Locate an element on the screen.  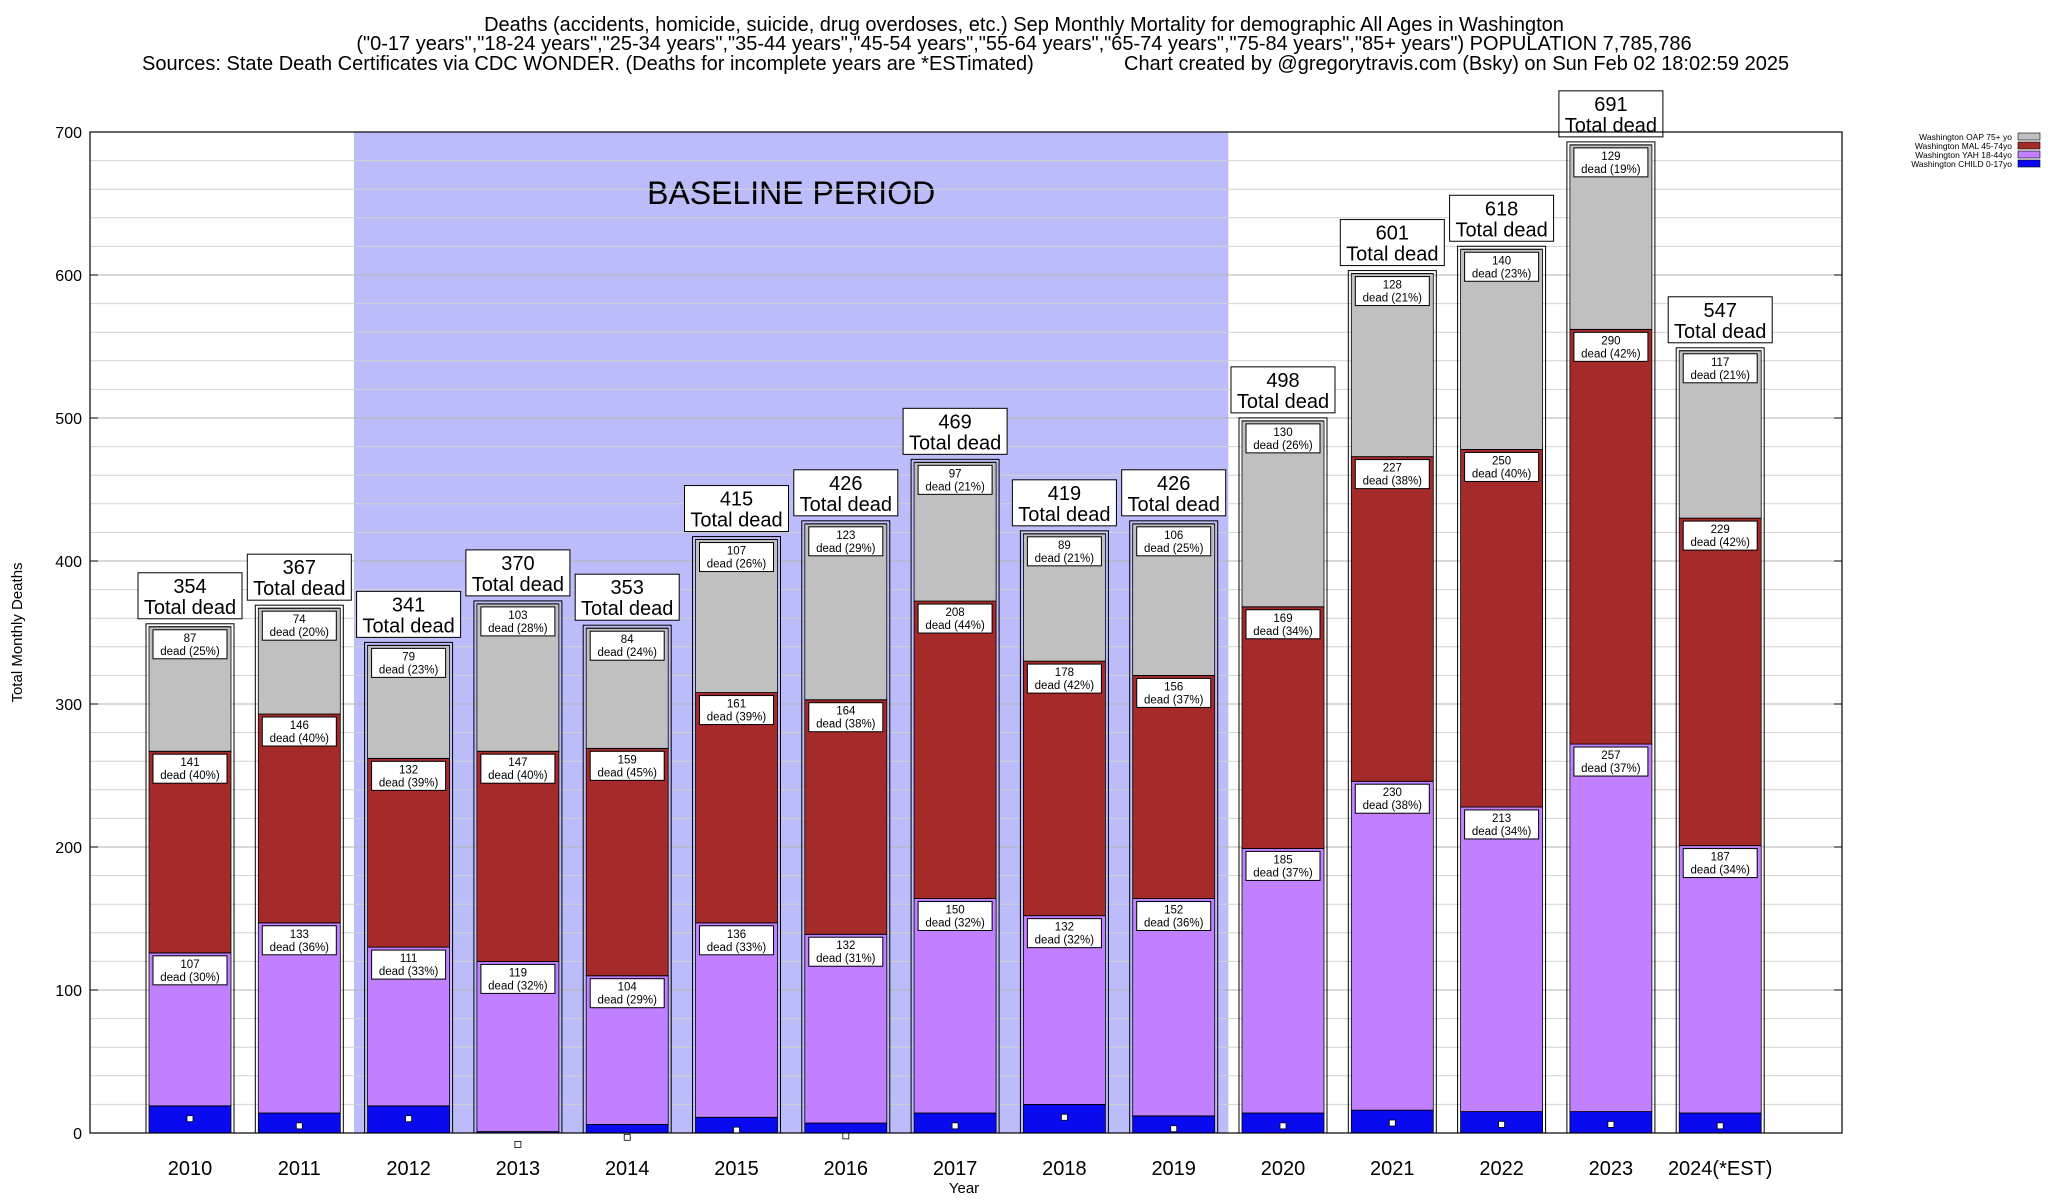
segment-value-label: 87 is located at coordinates (190, 639).